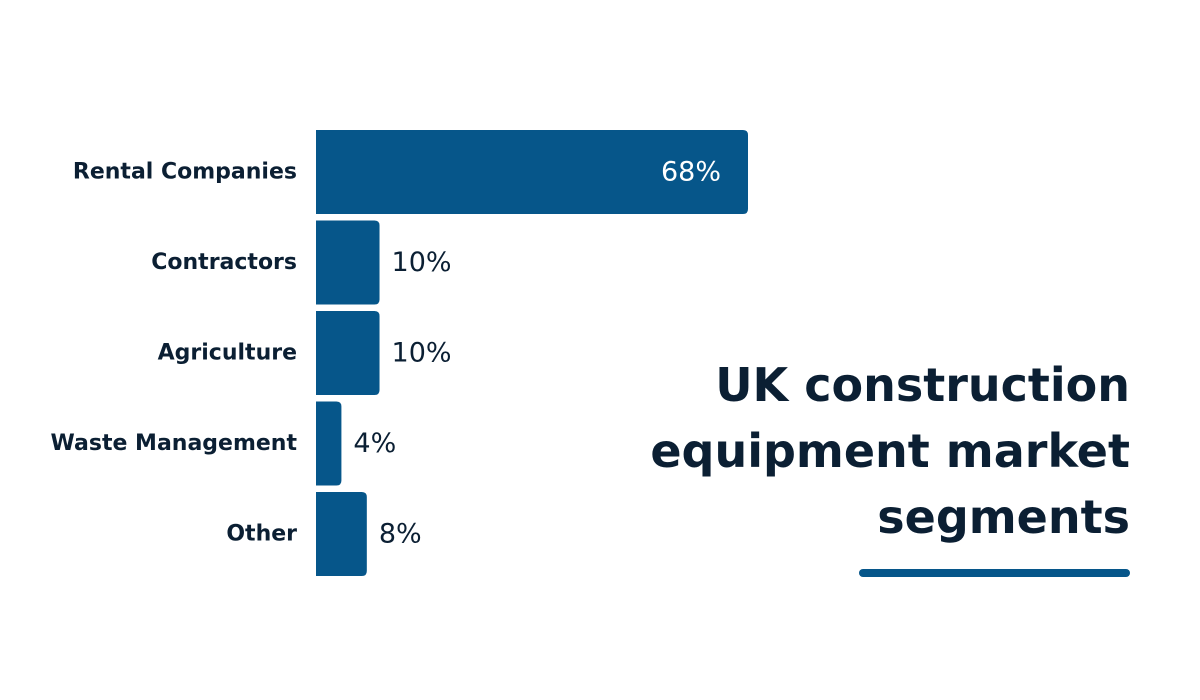 The height and width of the screenshot is (700, 1200). Describe the element at coordinates (374, 443) in the screenshot. I see `value-label-waste-management: 4%` at that location.